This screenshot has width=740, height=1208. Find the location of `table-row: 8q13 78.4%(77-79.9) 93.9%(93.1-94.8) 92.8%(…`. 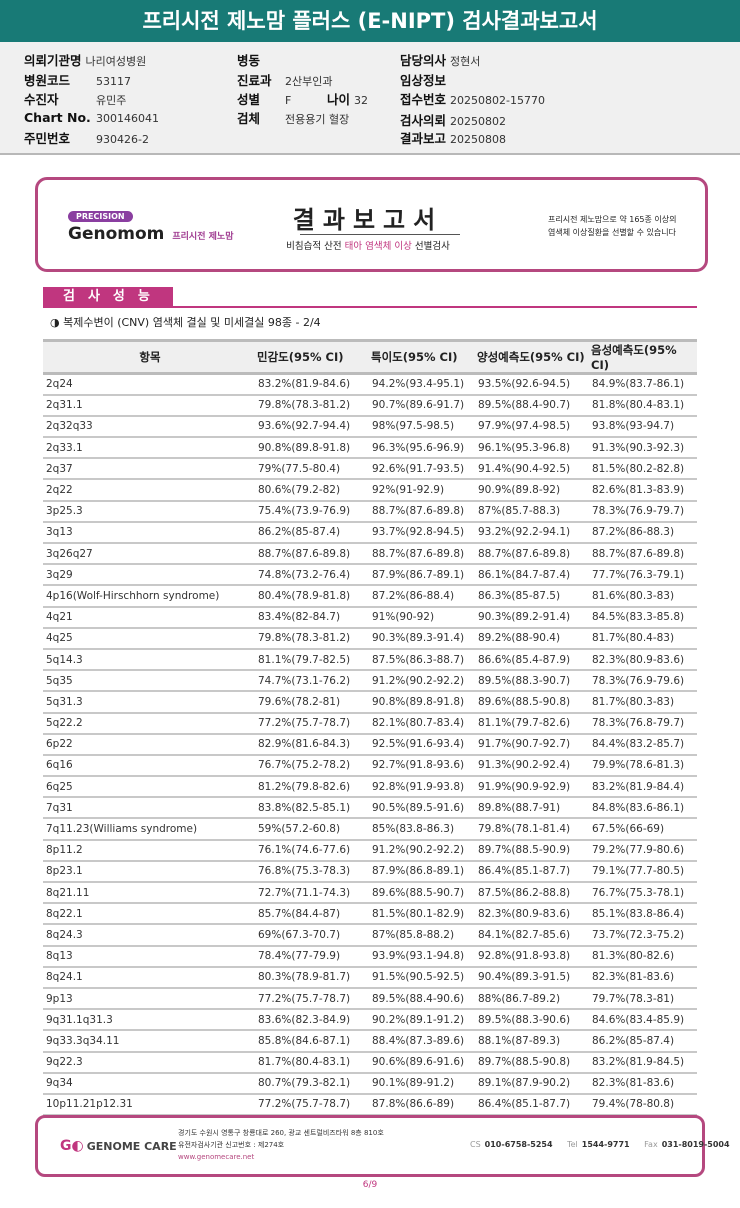

table-row: 8q13 78.4%(77-79.9) 93.9%(93.1-94.8) 92.8%(… is located at coordinates (370, 956).